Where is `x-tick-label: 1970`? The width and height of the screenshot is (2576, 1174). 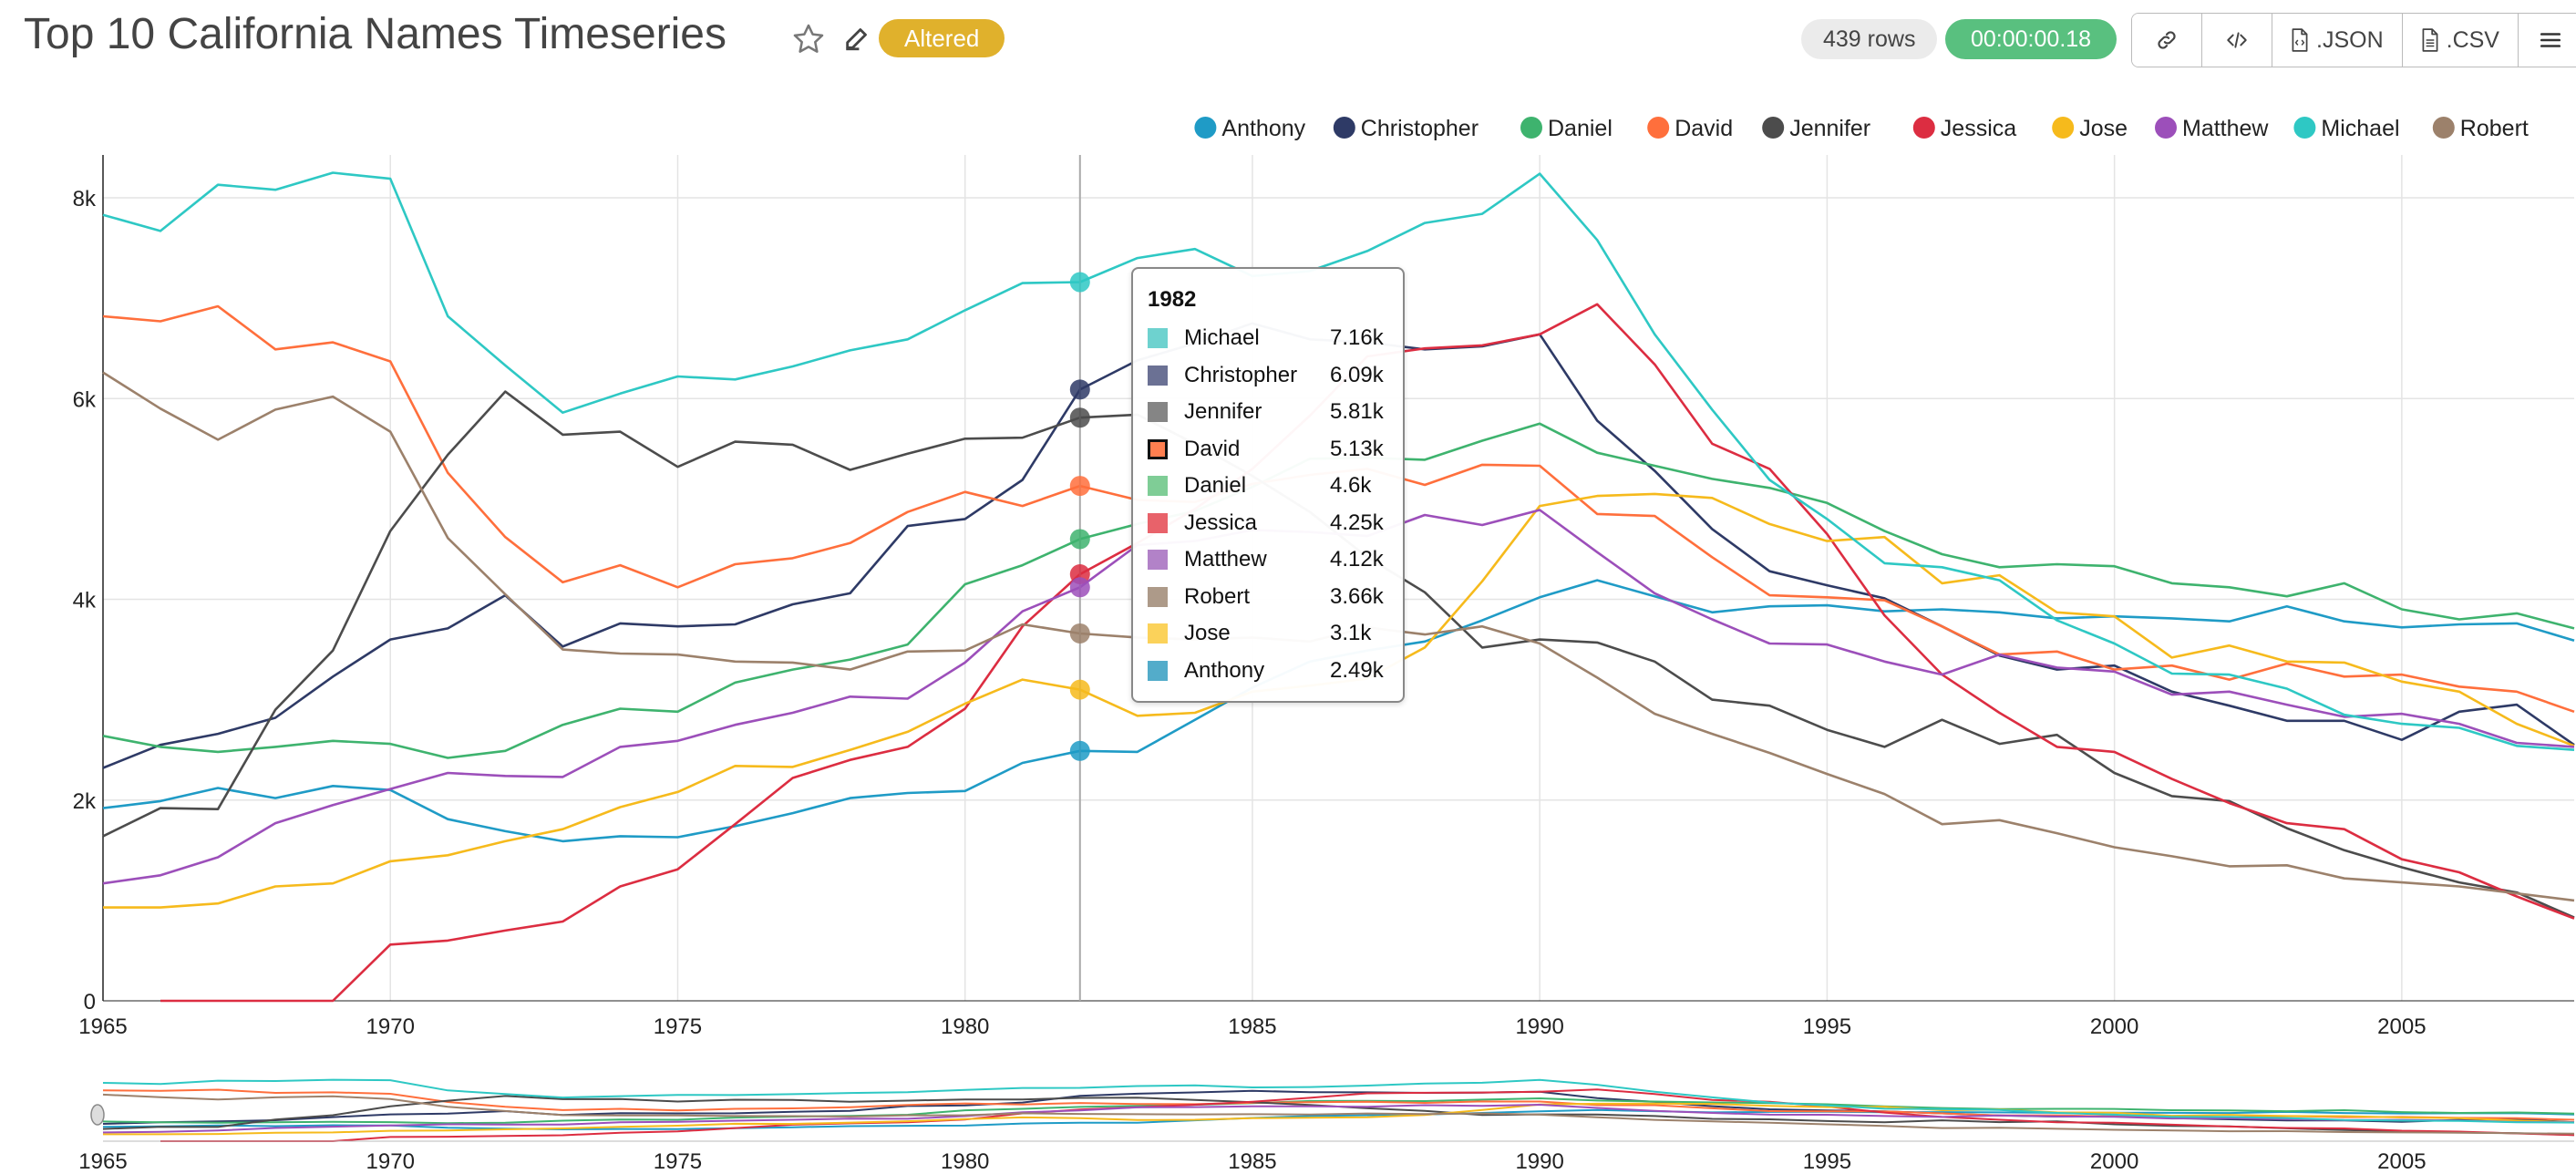 x-tick-label: 1970 is located at coordinates (390, 1026).